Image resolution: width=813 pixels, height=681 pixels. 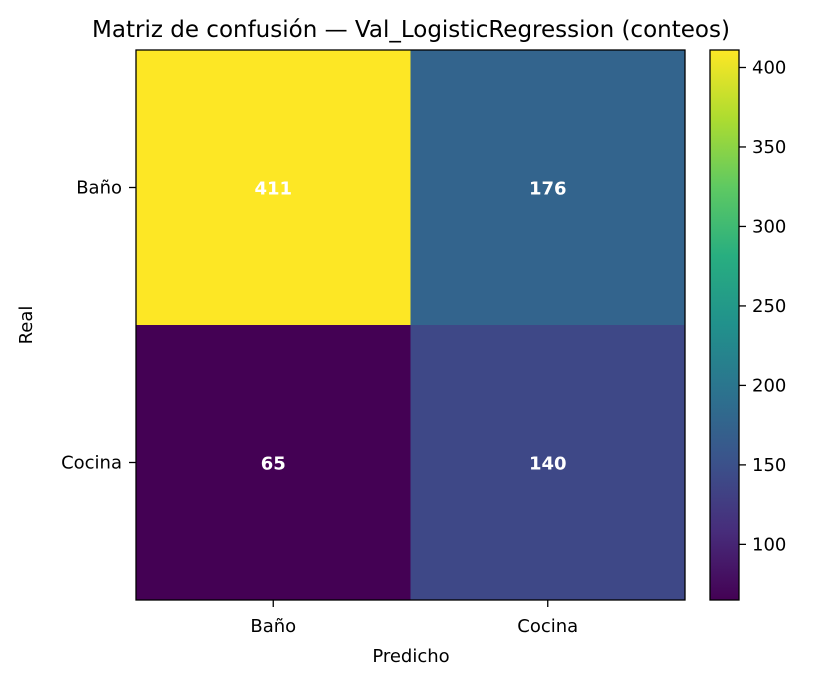 I want to click on x-tick-label: Cocina, so click(x=547, y=626).